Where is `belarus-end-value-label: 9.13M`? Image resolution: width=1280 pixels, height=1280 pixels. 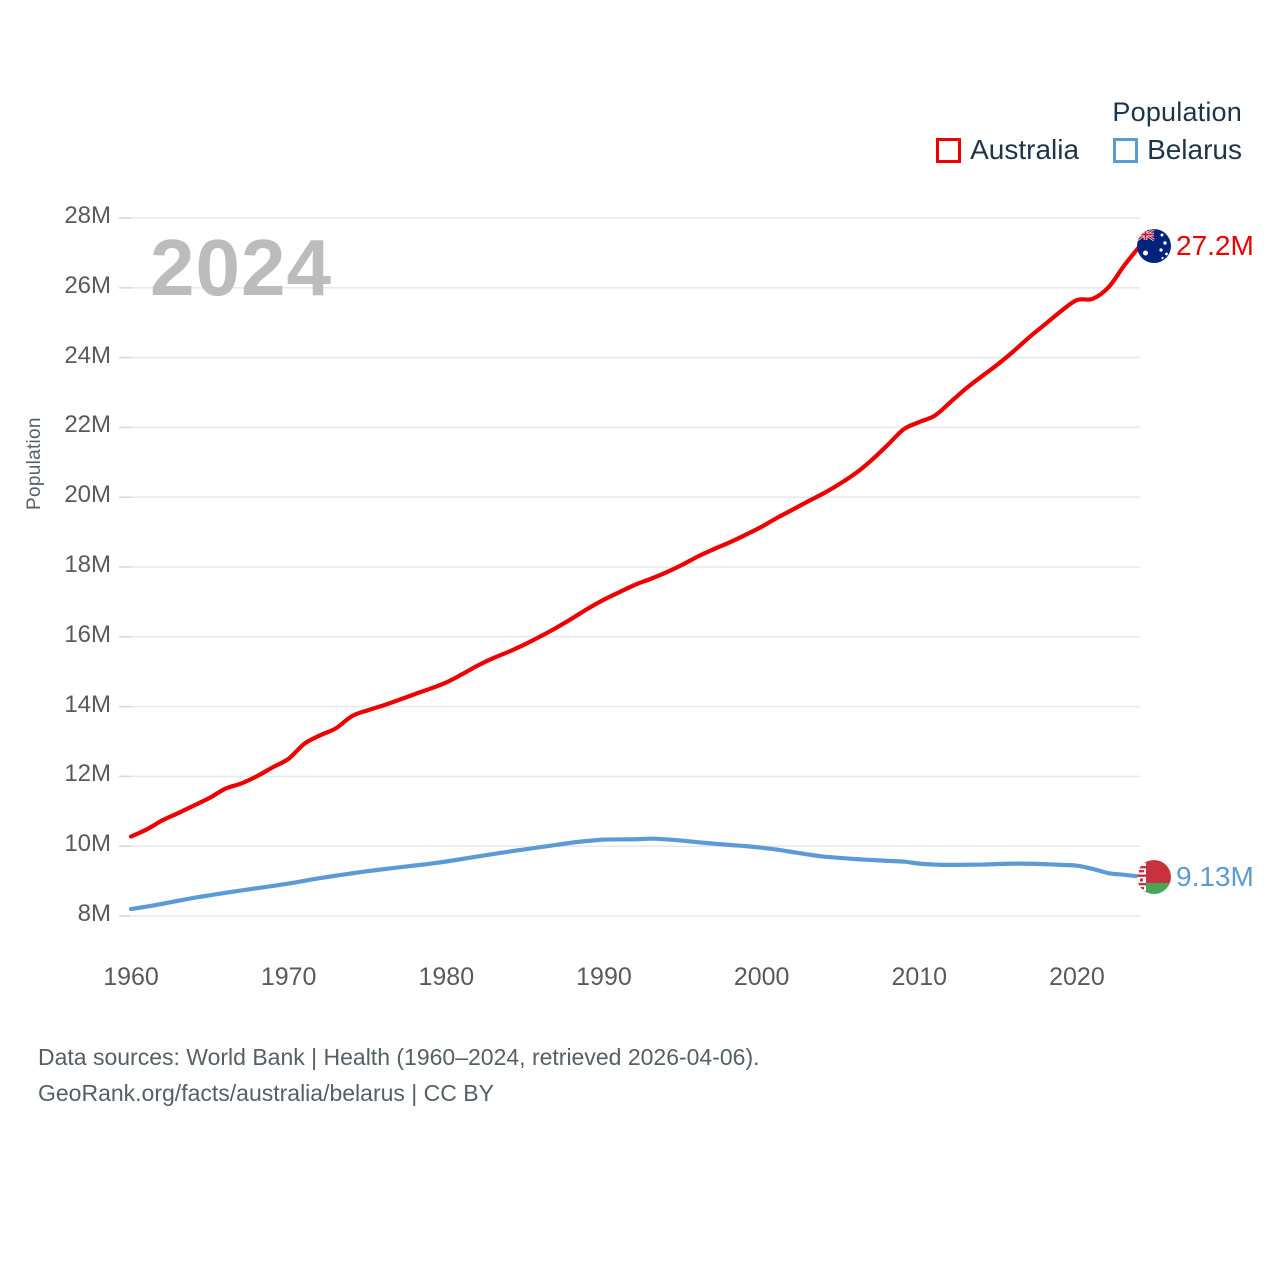 belarus-end-value-label: 9.13M is located at coordinates (1215, 876).